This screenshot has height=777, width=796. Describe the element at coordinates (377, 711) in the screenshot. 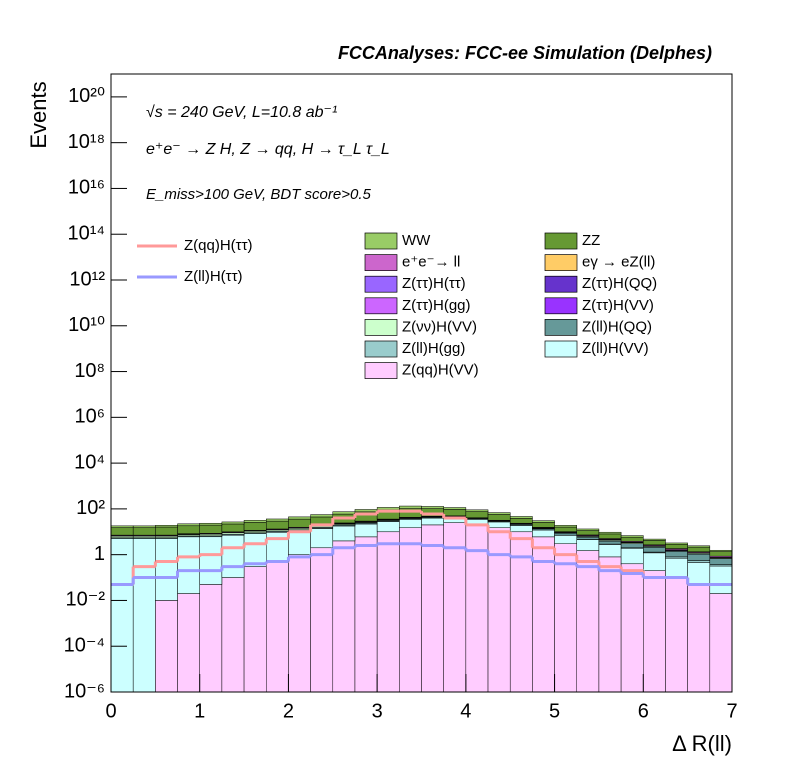

I see `x-tick-label: 3` at that location.